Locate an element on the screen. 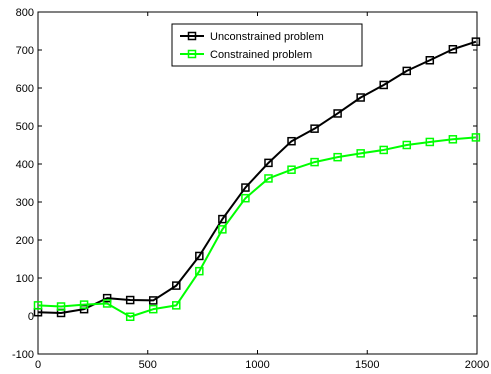 This screenshot has height=374, width=491. legend-label-0: Unconstrained problem is located at coordinates (267, 37).